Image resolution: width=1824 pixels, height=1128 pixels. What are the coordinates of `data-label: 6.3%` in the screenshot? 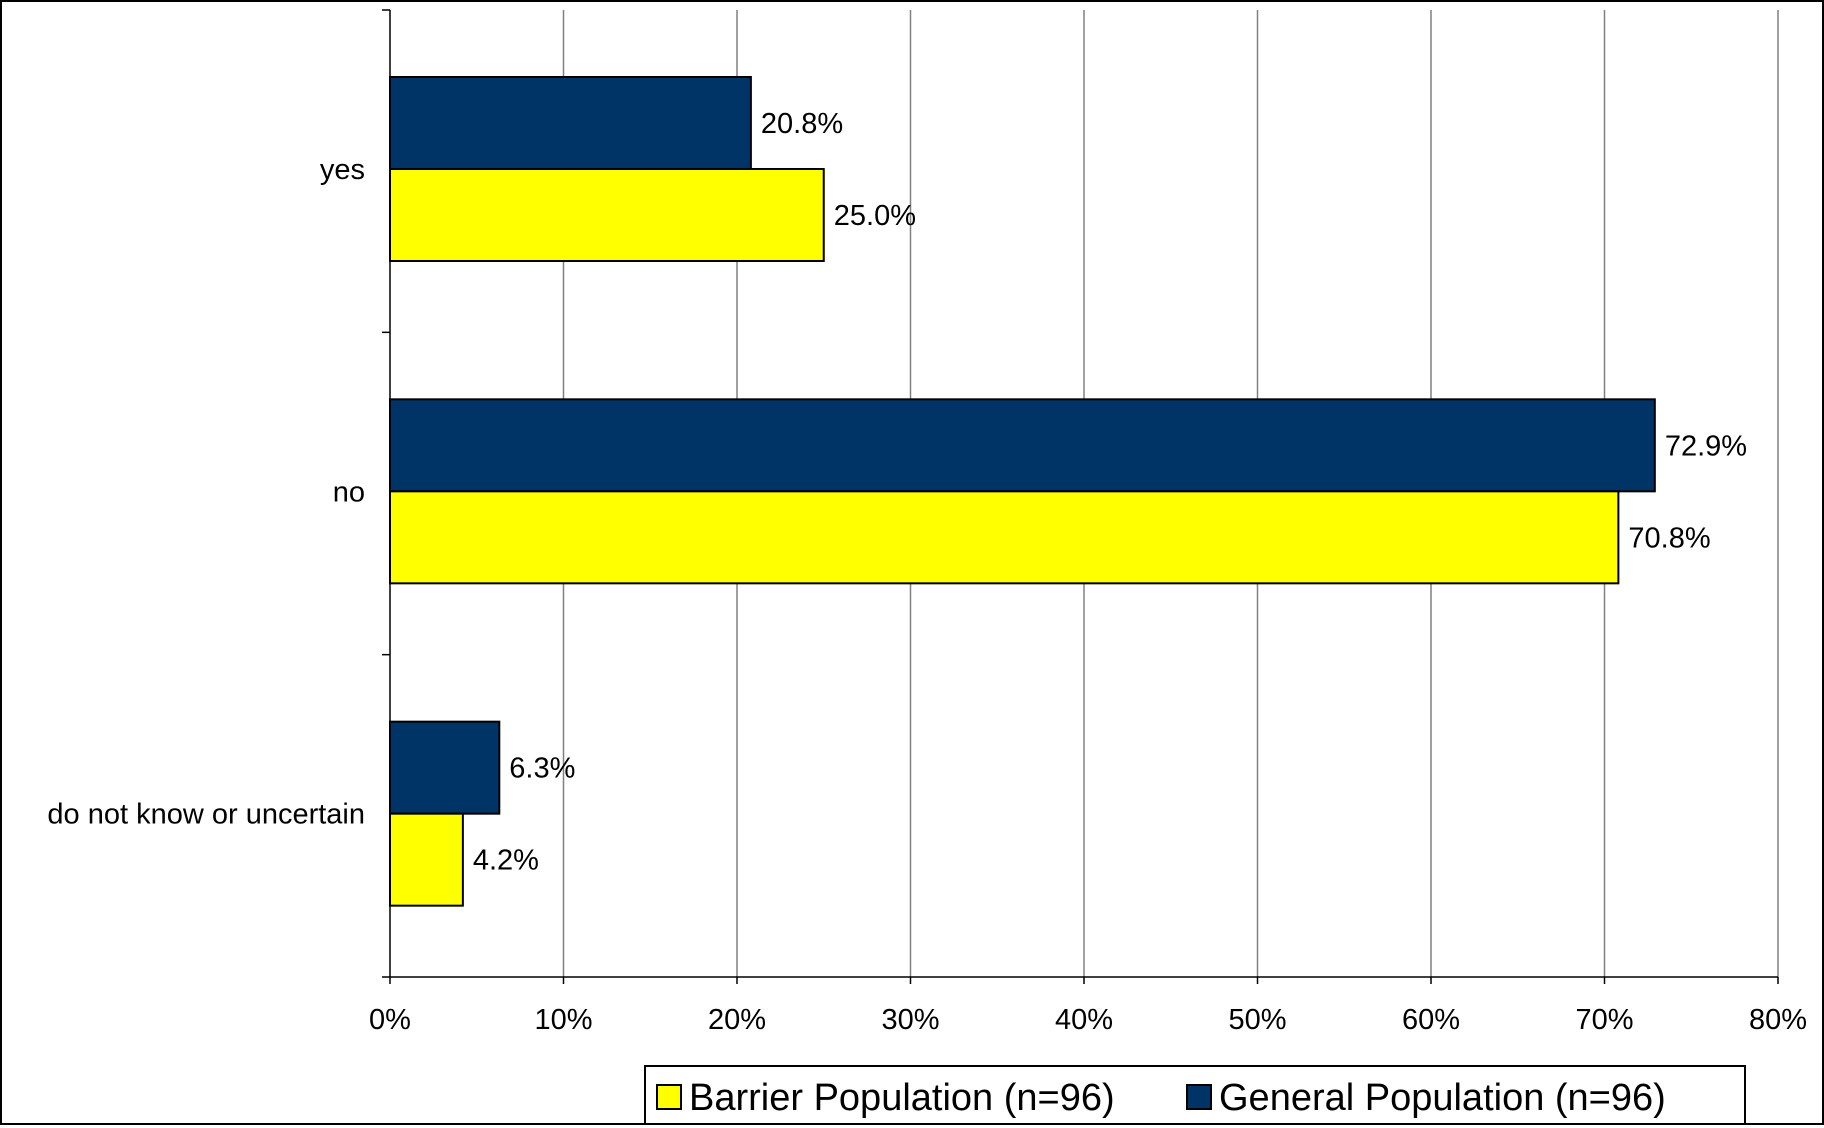 It's located at (542, 769).